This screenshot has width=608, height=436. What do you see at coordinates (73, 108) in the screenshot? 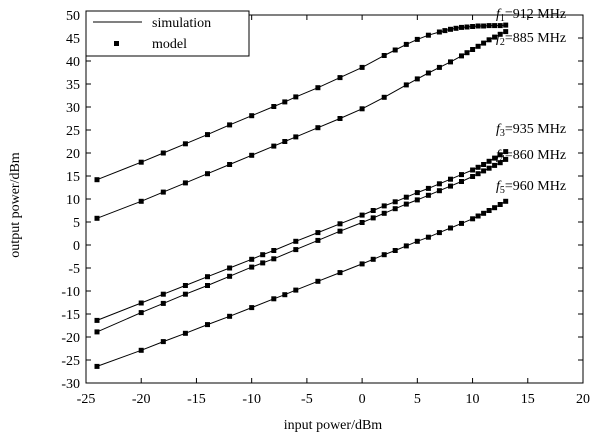
I see `y-tick-label: 30` at bounding box center [73, 108].